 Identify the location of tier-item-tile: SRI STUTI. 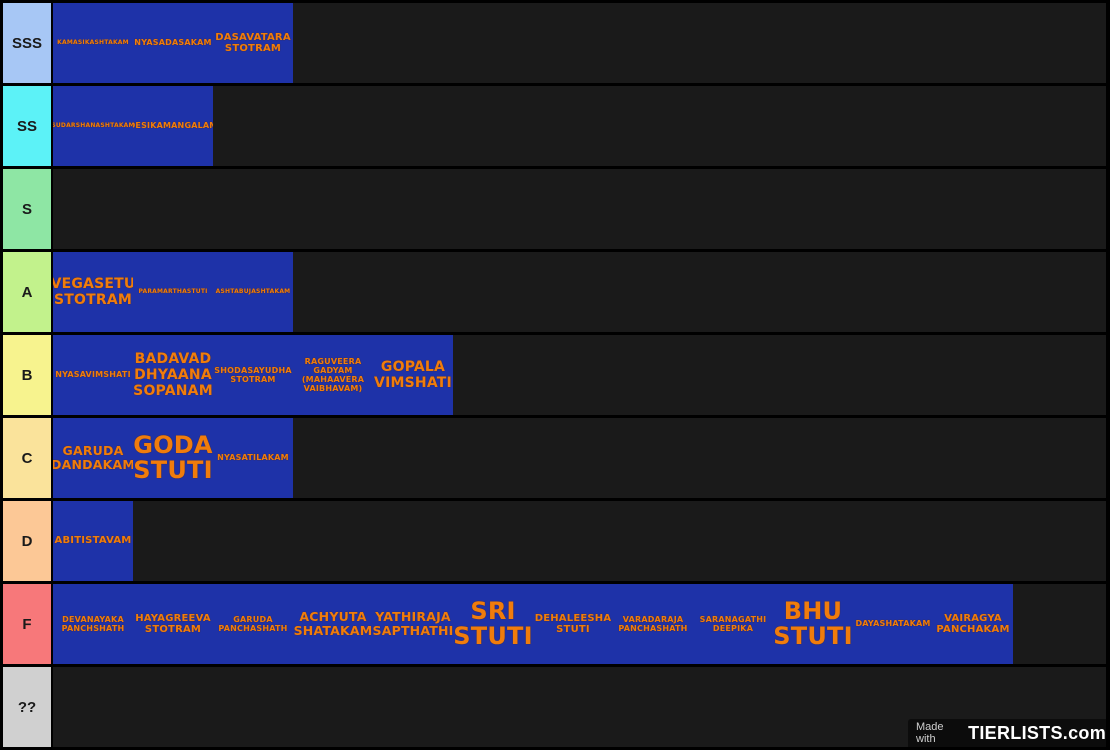
(493, 624).